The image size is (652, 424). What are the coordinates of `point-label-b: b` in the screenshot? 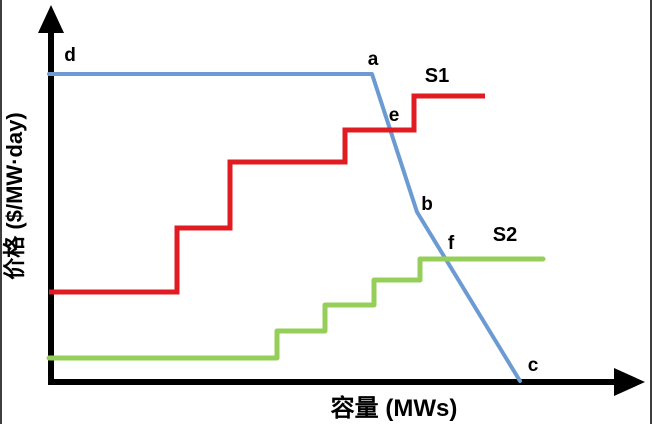 It's located at (427, 204).